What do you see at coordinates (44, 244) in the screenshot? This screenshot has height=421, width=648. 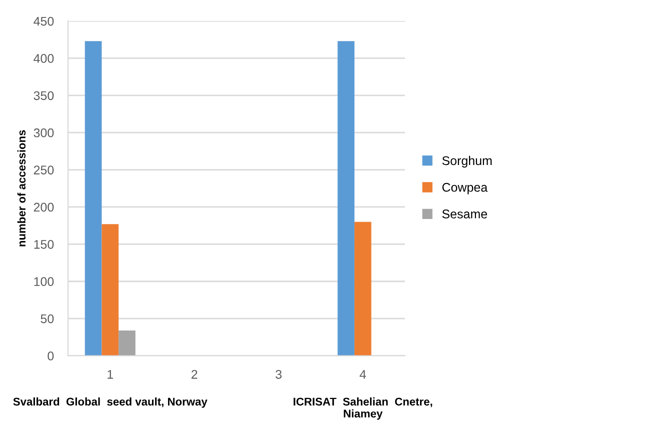 I see `y-tick-label: 150` at bounding box center [44, 244].